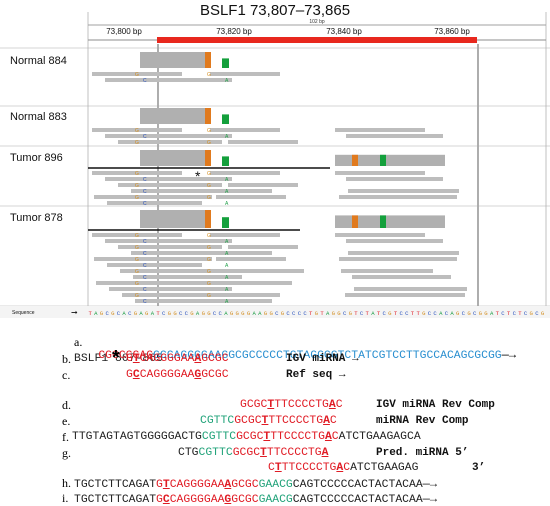 This screenshot has height=506, width=550. Describe the element at coordinates (177, 359) in the screenshot. I see `line-b-sequence: GTCAGGGGAAAGCGC` at that location.